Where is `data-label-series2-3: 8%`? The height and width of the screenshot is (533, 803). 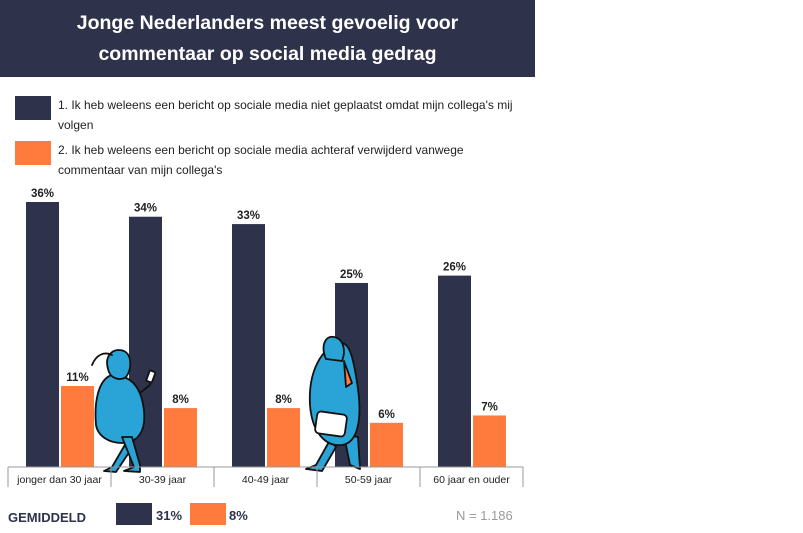 data-label-series2-3: 8% is located at coordinates (283, 400).